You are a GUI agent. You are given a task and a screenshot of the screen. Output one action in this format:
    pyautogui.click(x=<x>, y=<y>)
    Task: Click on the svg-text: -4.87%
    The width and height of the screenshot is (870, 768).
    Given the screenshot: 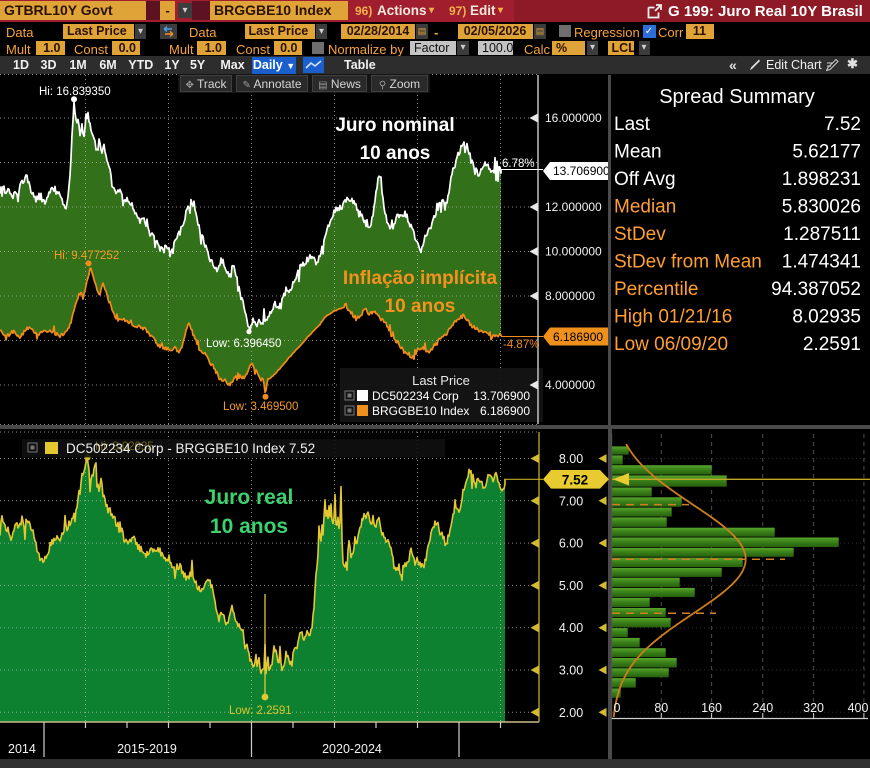 What is the action you would take?
    pyautogui.click(x=521, y=345)
    